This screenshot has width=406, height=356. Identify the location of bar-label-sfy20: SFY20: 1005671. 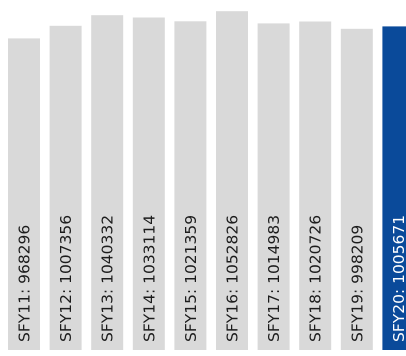
(398, 278).